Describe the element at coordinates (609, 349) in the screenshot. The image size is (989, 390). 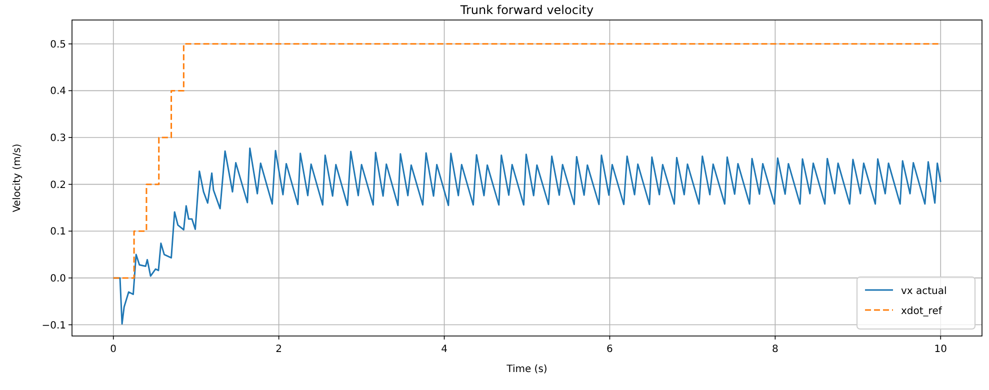
I see `x-tick-label: 6` at that location.